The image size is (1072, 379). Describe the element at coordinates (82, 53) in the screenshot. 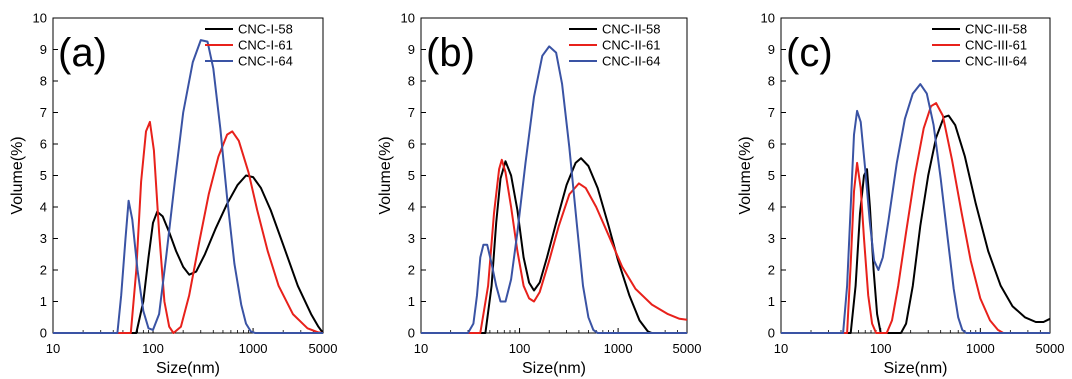

I see `panel-label: (a)` at that location.